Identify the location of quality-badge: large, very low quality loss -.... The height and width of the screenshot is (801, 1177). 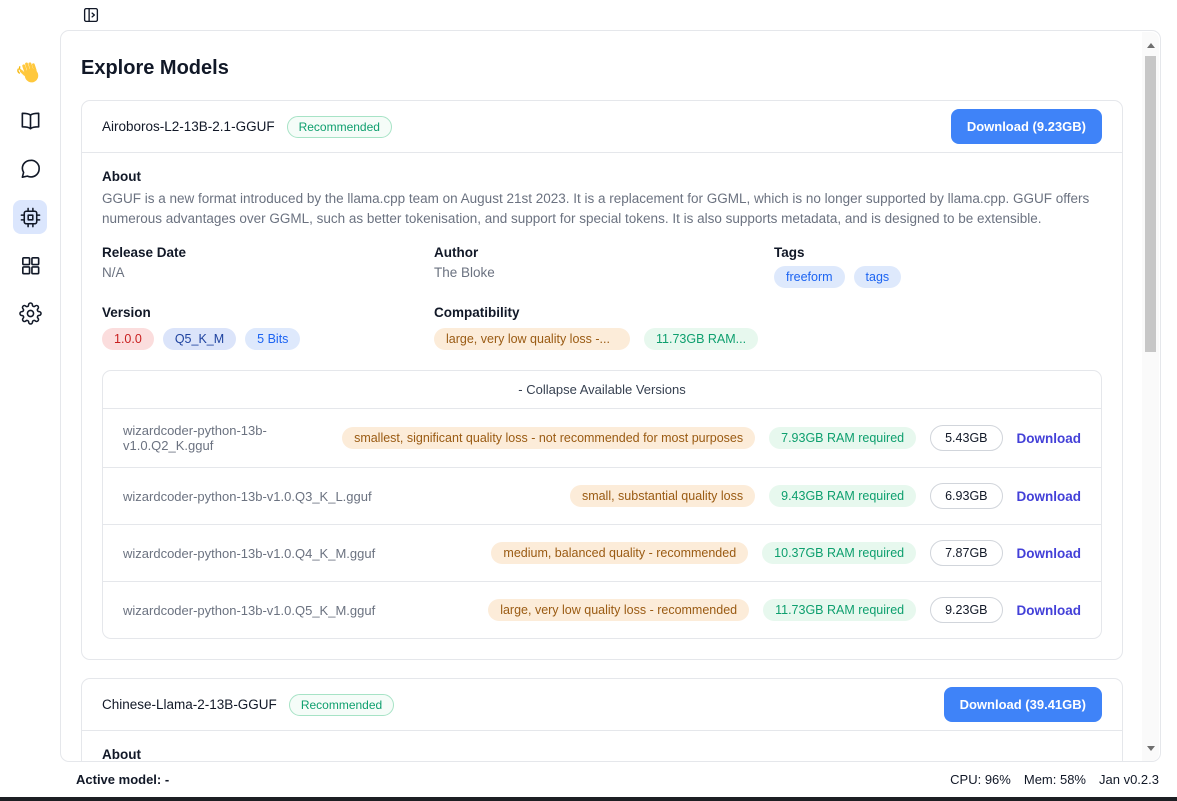
(532, 339).